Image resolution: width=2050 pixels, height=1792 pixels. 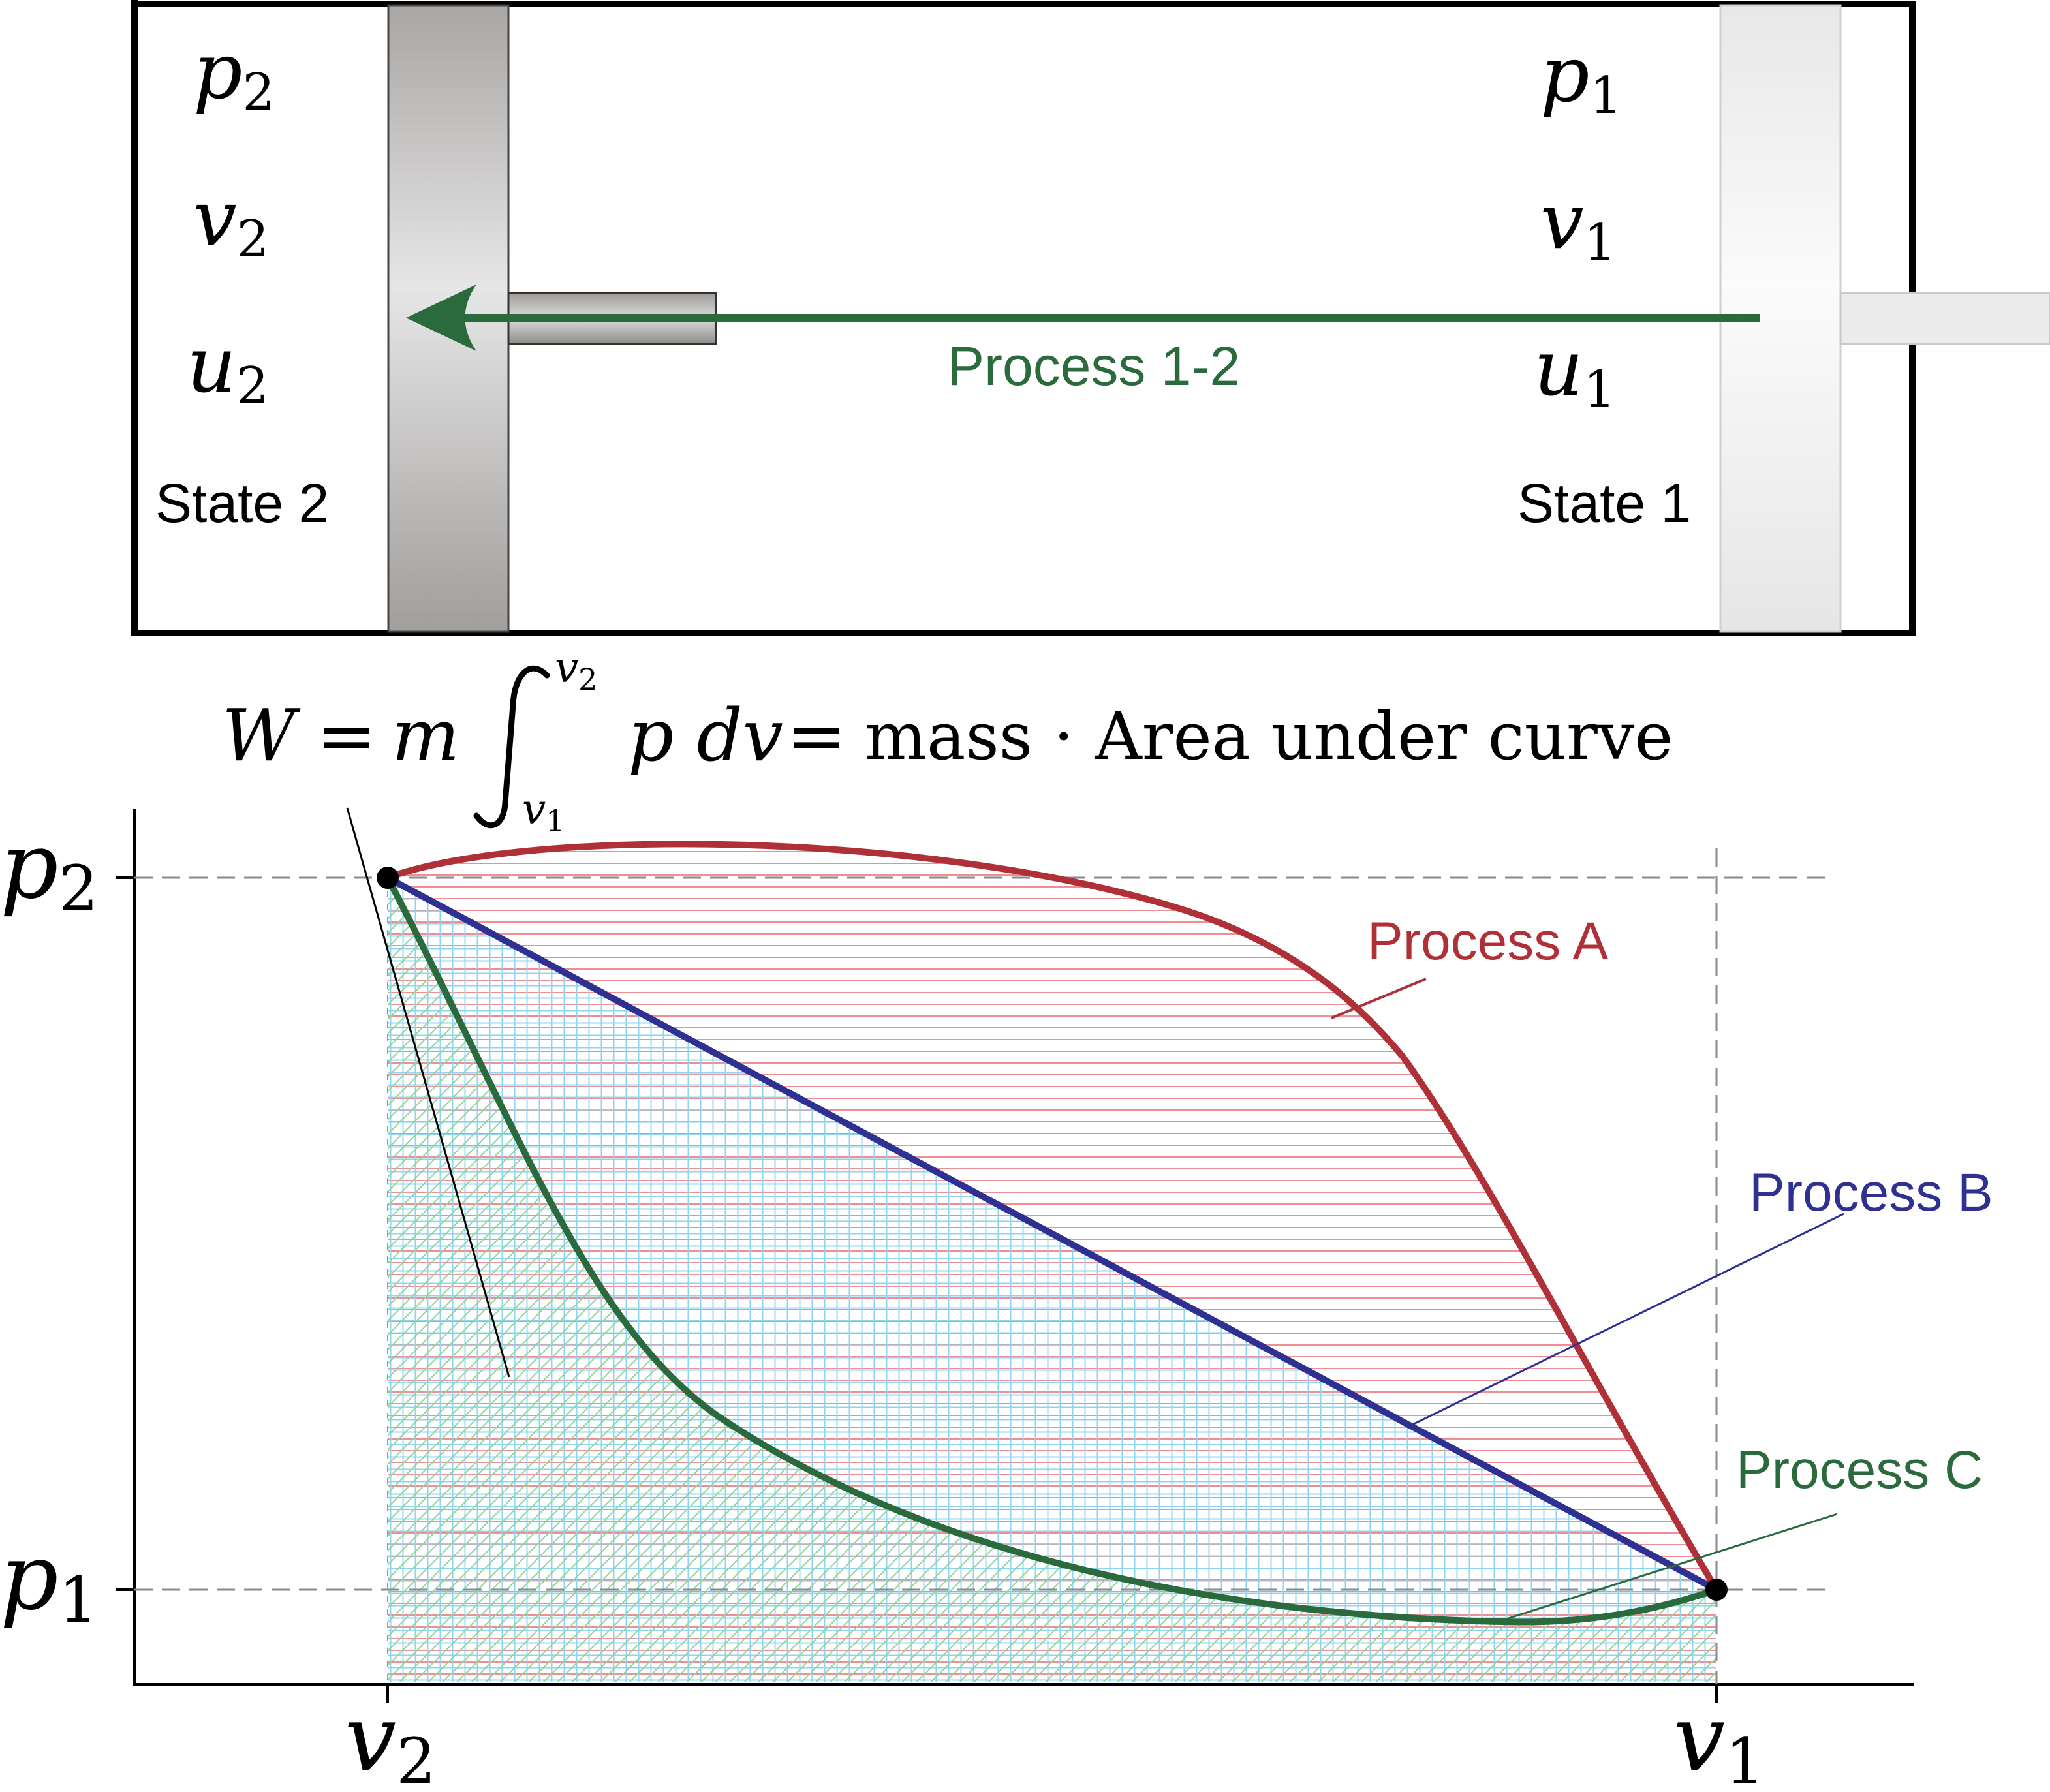 What do you see at coordinates (49, 869) in the screenshot?
I see `y-tick-label-p2: p2` at bounding box center [49, 869].